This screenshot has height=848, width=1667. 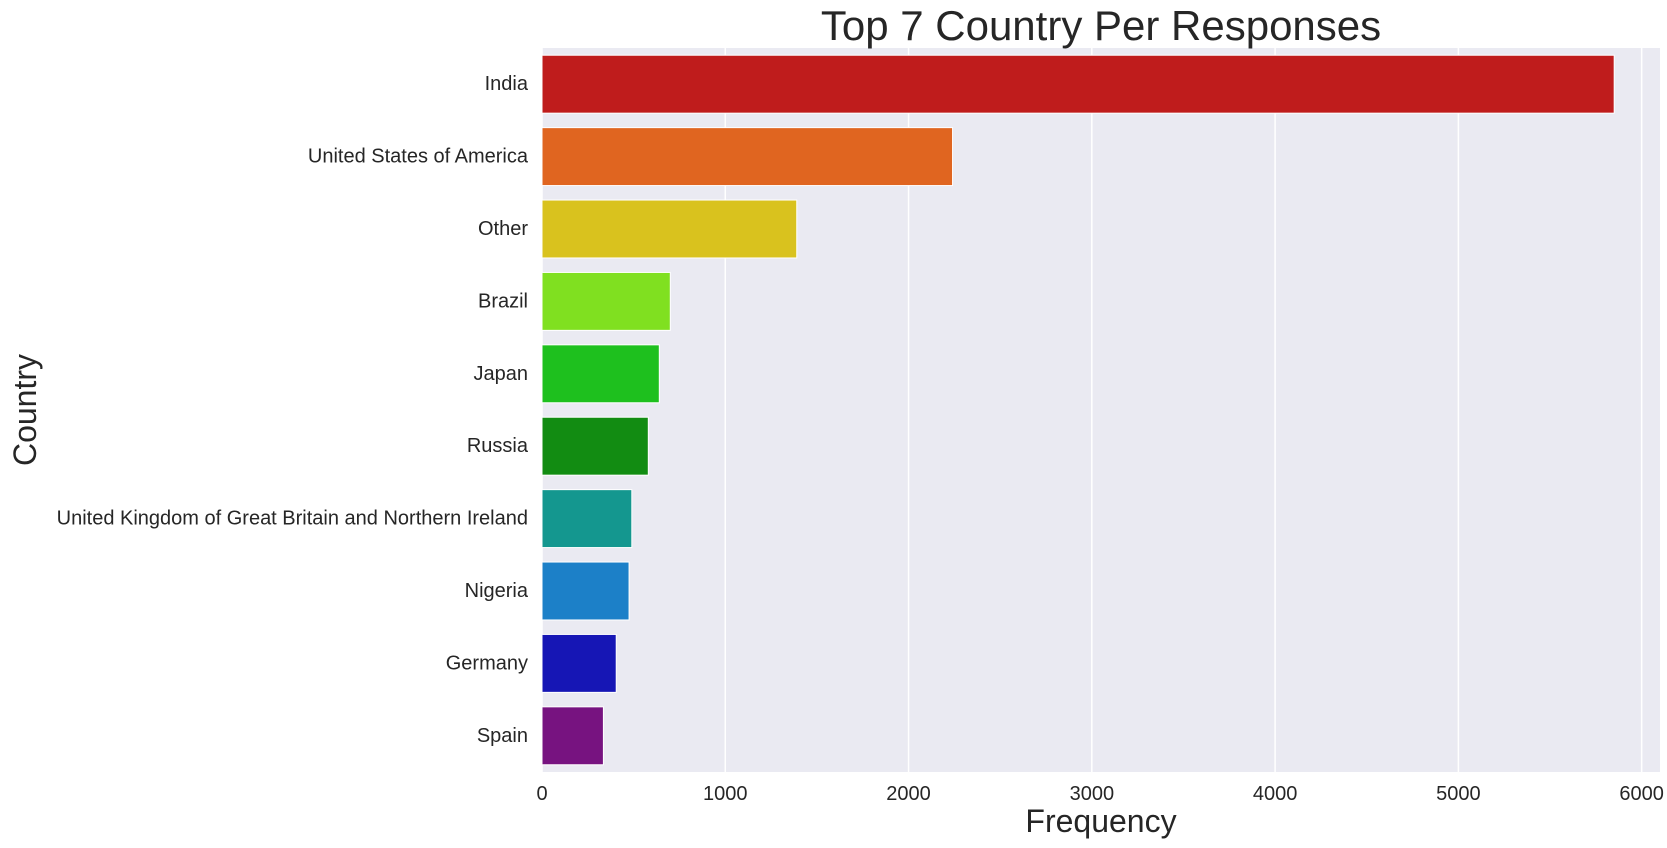 I want to click on y-tick-label: Brazil, so click(x=503, y=301).